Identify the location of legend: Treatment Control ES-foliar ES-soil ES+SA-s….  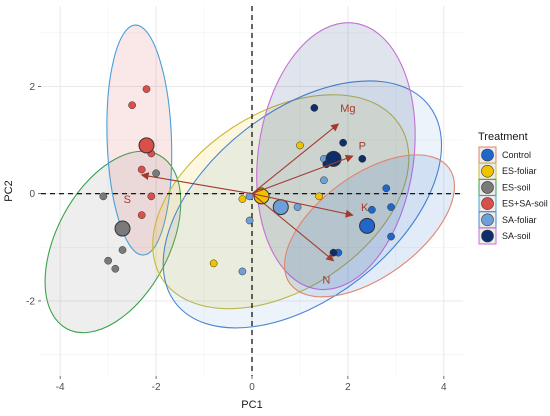
(513, 188).